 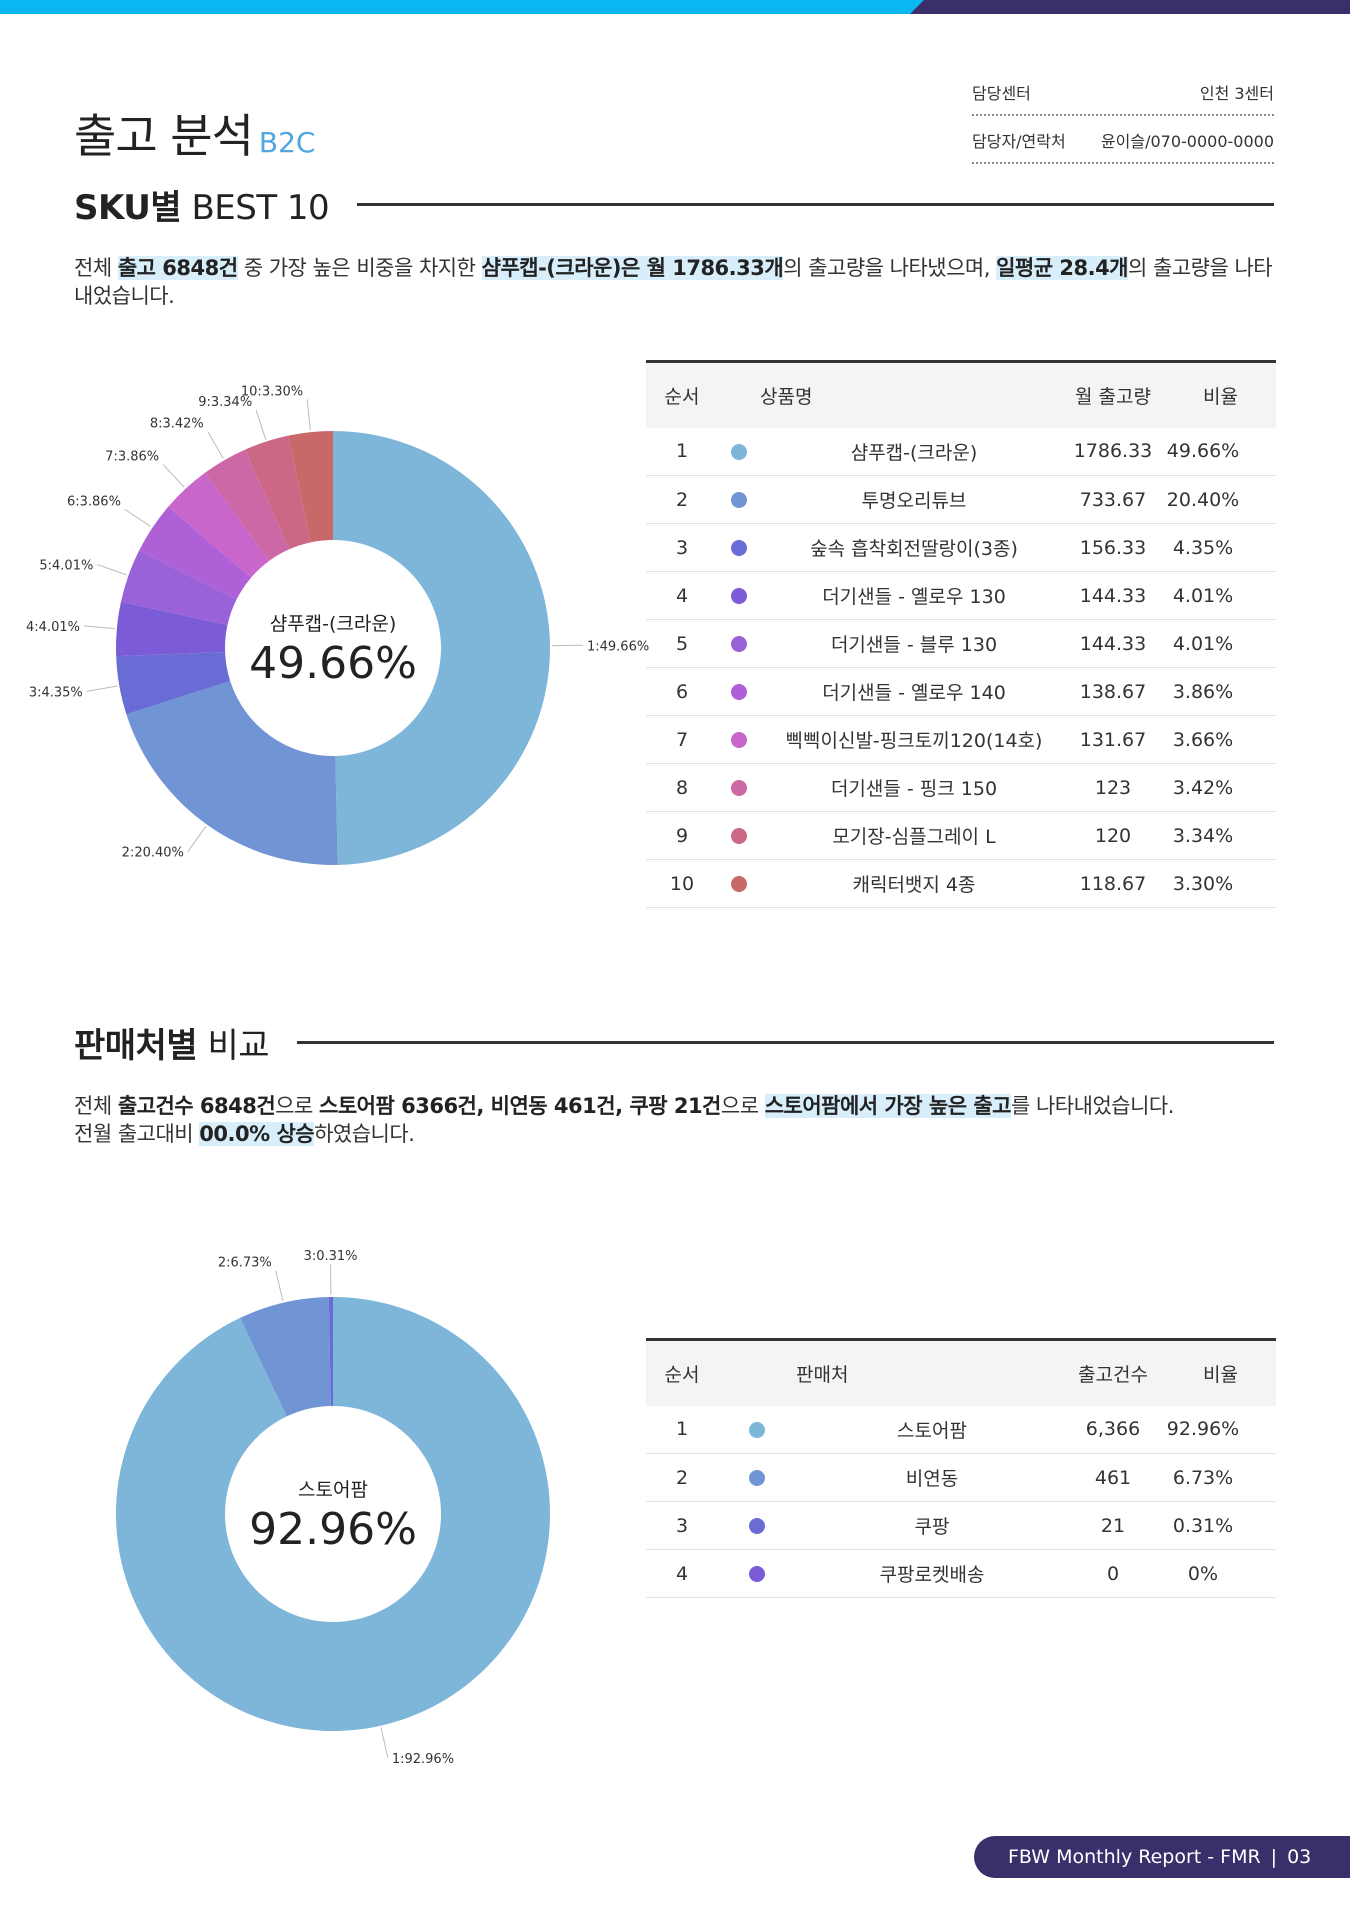 What do you see at coordinates (1113, 547) in the screenshot?
I see `row-value: 156.33` at bounding box center [1113, 547].